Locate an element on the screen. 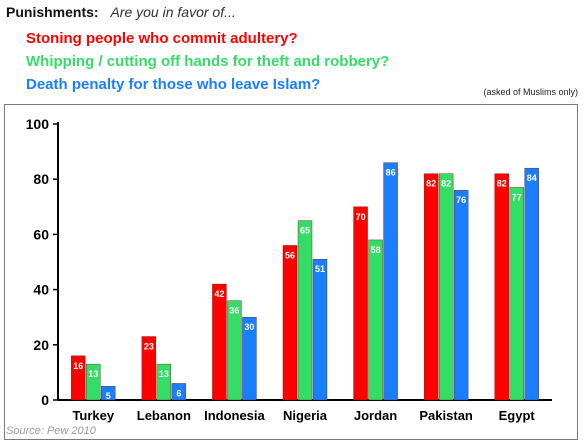 This screenshot has width=584, height=446. y-tick-label: 20 is located at coordinates (41, 345).